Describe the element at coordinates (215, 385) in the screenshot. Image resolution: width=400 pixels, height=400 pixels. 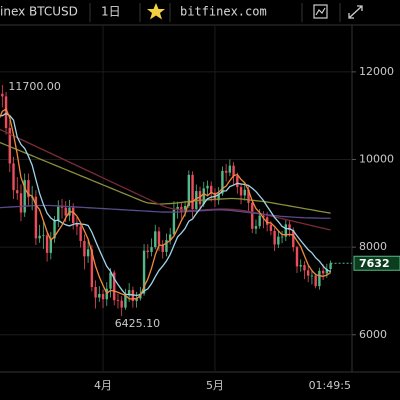
I see `x-tick-label: 5月` at that location.